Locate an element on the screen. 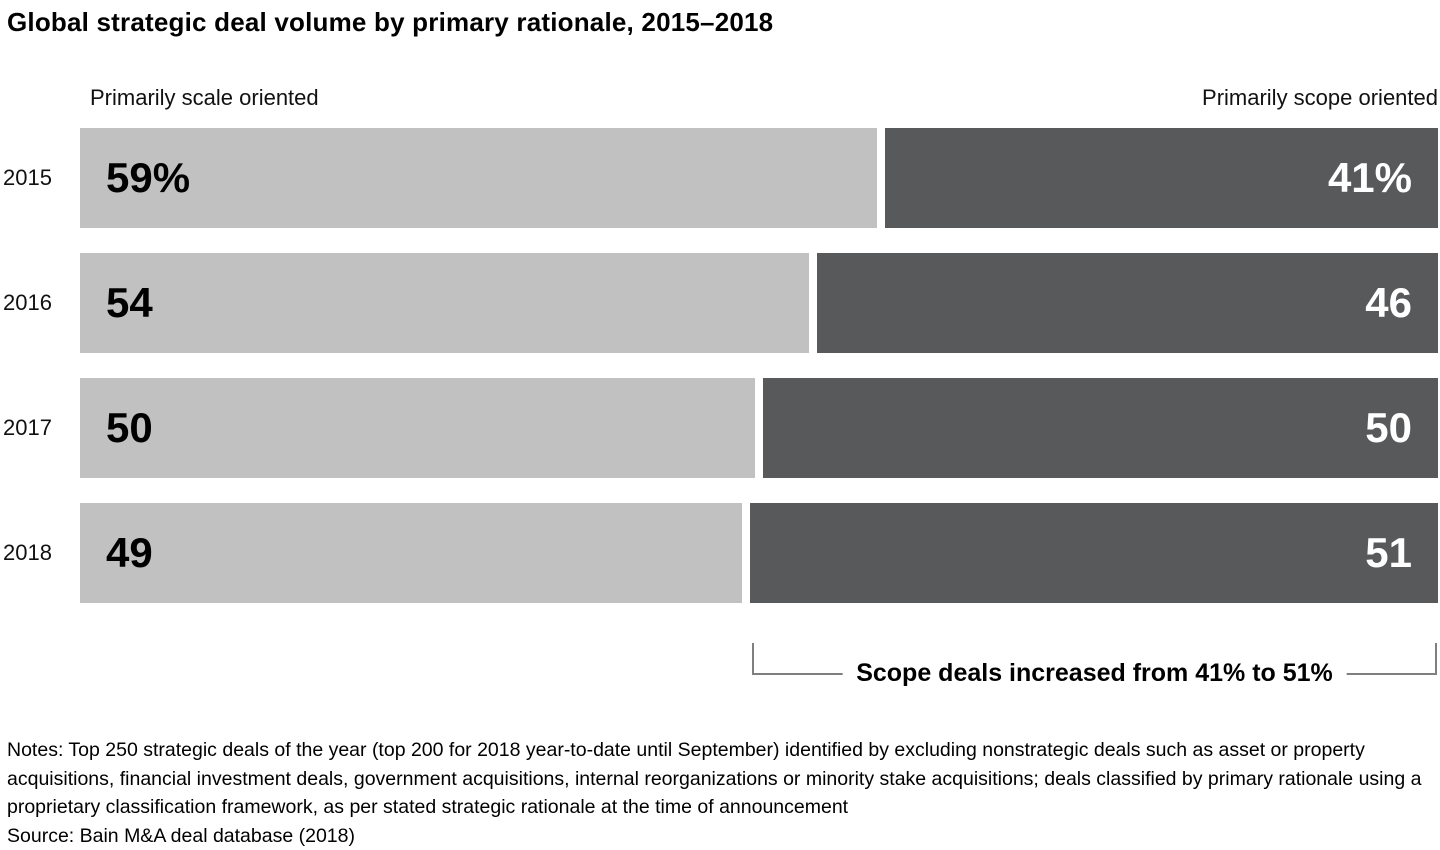 The height and width of the screenshot is (850, 1440). scope-bar-segment: 50 is located at coordinates (1100, 428).